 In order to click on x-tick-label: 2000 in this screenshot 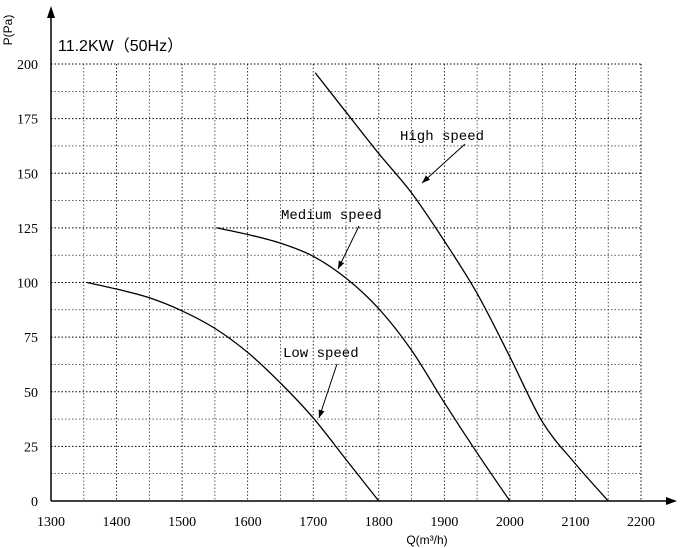, I will do `click(510, 522)`.